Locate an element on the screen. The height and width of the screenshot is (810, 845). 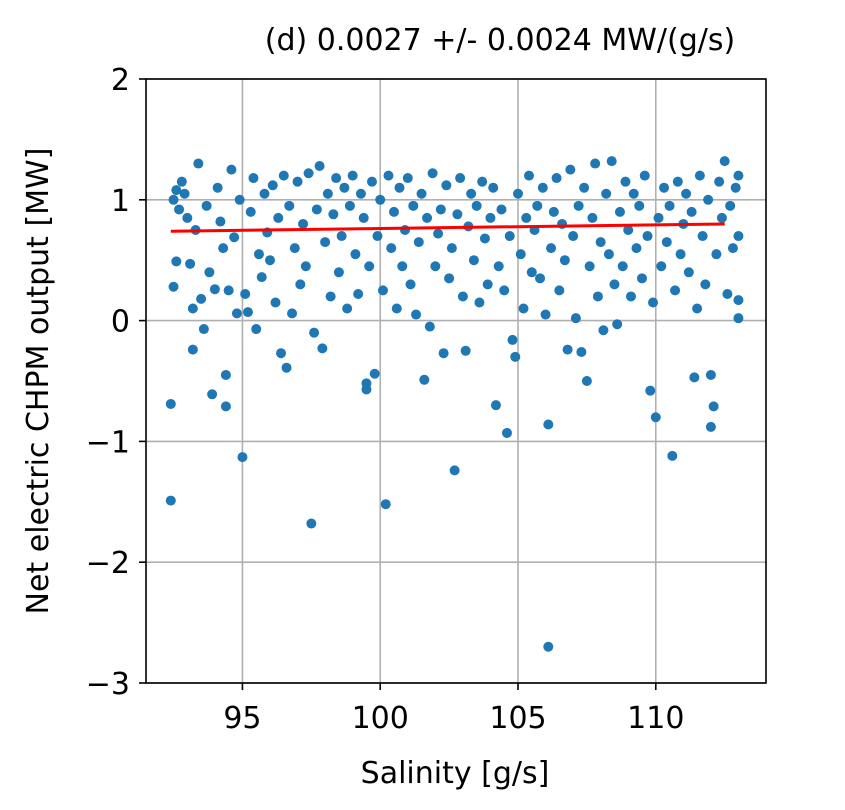
x-tick-label: 105 is located at coordinates (517, 718).